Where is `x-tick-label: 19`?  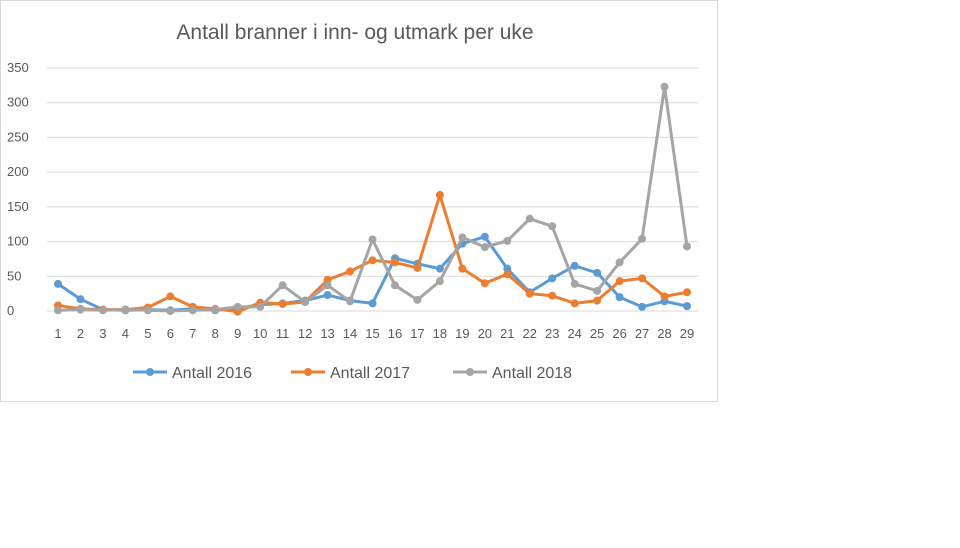
x-tick-label: 19 is located at coordinates (462, 333).